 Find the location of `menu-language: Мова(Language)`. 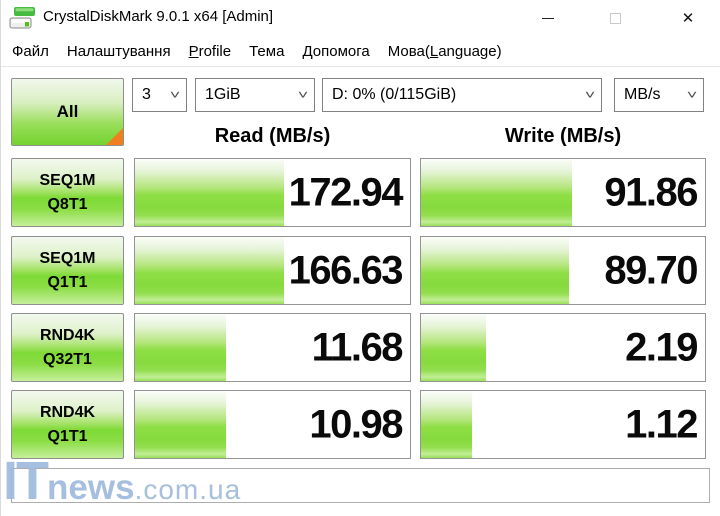

menu-language: Мова(Language) is located at coordinates (444, 51).